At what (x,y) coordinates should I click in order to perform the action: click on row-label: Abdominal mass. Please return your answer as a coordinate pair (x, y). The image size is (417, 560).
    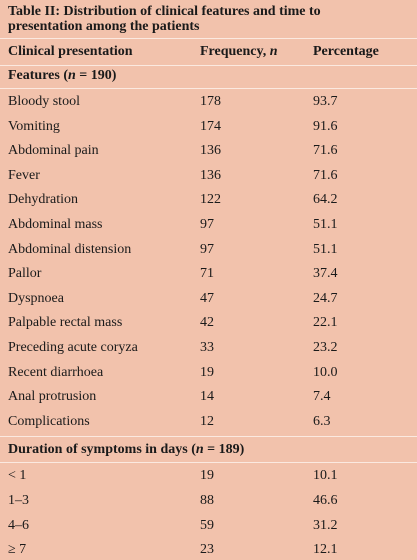
    Looking at the image, I should click on (55, 224).